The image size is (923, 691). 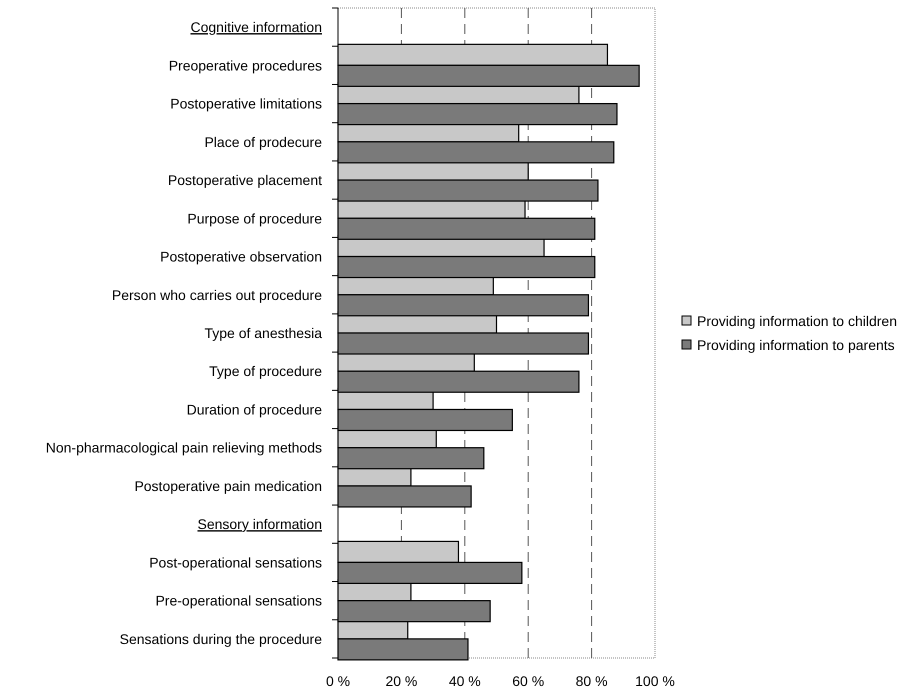 What do you see at coordinates (464, 681) in the screenshot?
I see `x-tick-label: 40 %` at bounding box center [464, 681].